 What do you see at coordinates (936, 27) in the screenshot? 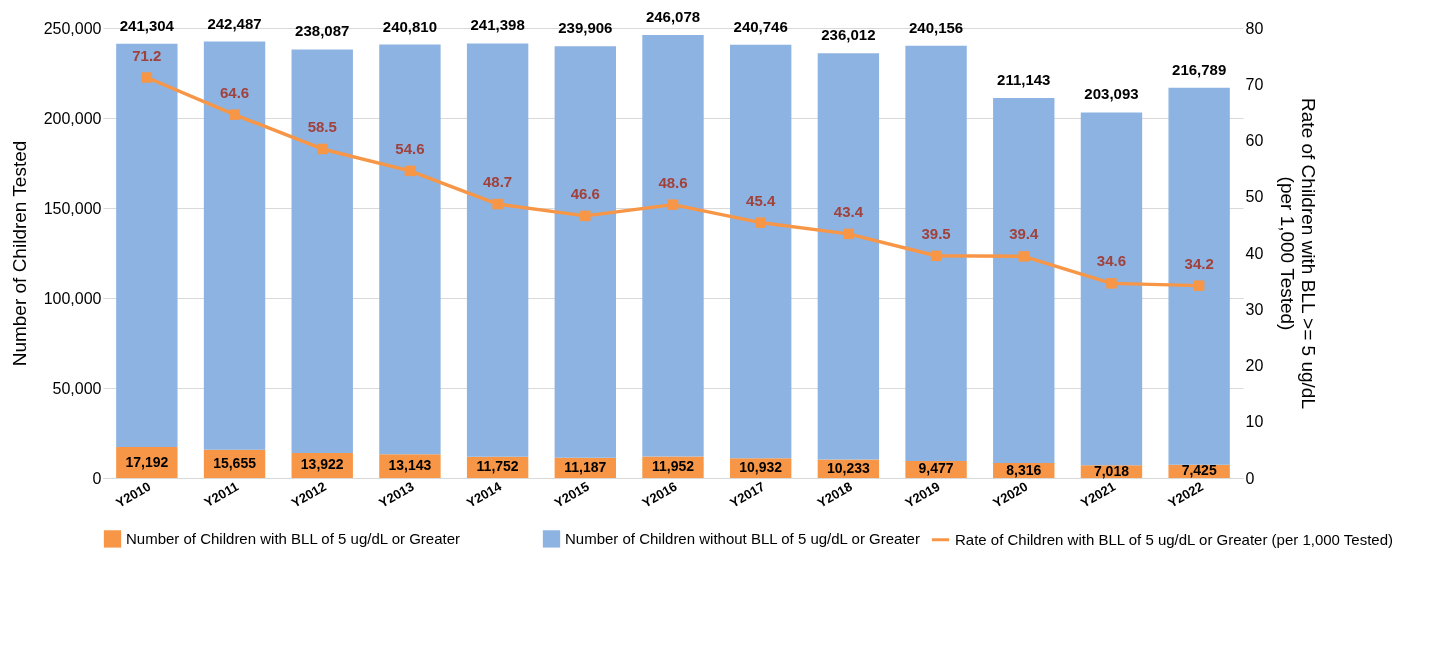
I see `total-label: 240,156` at bounding box center [936, 27].